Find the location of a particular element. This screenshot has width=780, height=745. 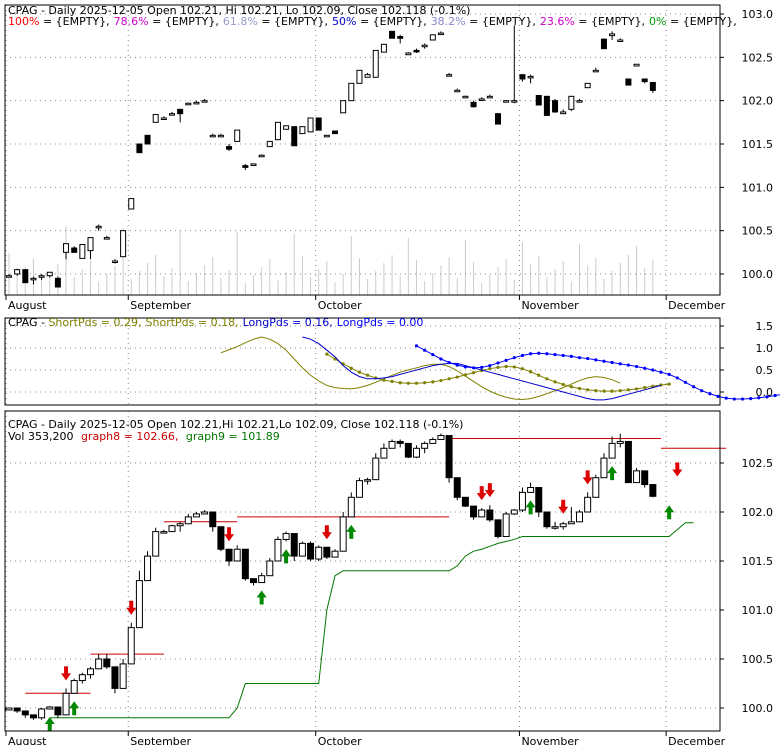

heikin-y-tick-label: 101.0 is located at coordinates (758, 610).